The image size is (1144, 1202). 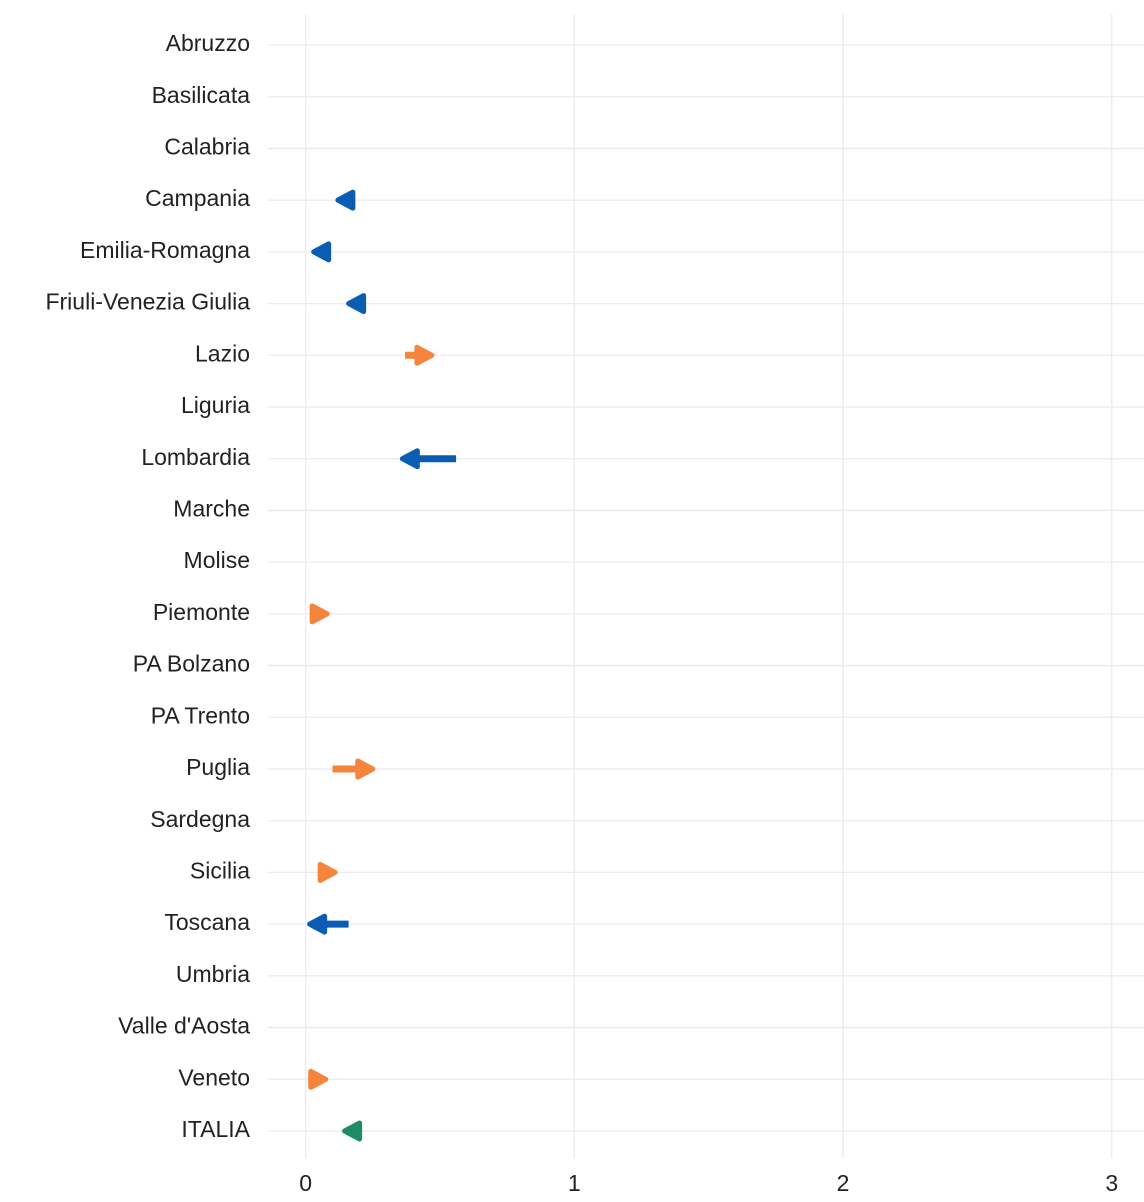 I want to click on y-tick-label: Valle d'Aosta, so click(x=184, y=1026).